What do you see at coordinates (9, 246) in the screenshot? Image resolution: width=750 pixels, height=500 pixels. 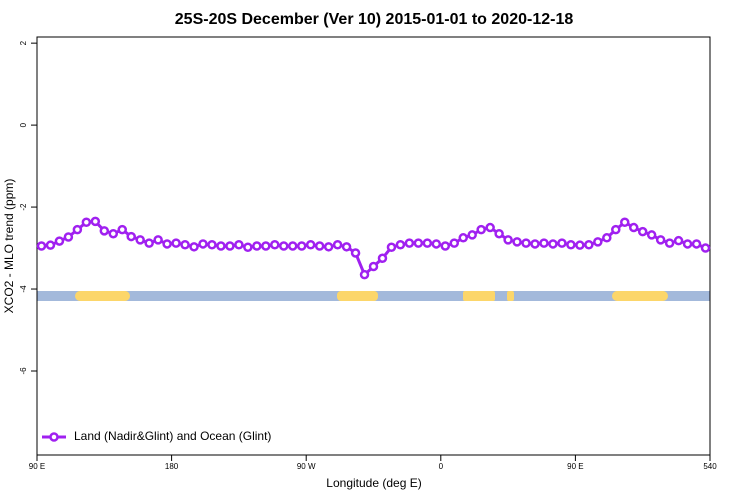 I see `y-axis-label: XCO2 - MLO trend (ppm)` at bounding box center [9, 246].